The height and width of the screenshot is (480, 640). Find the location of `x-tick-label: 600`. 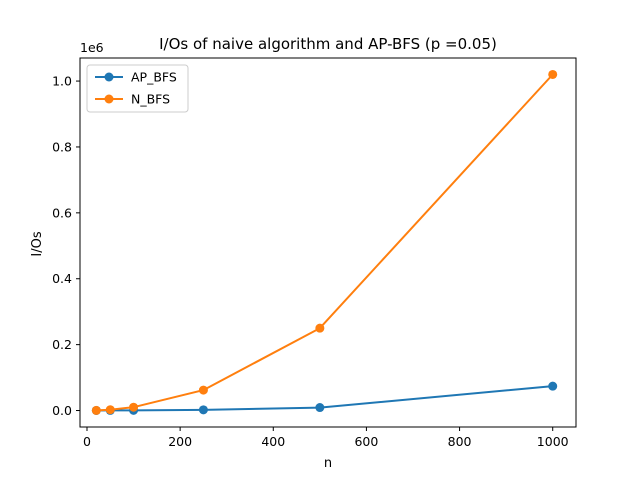

x-tick-label: 600 is located at coordinates (366, 441).